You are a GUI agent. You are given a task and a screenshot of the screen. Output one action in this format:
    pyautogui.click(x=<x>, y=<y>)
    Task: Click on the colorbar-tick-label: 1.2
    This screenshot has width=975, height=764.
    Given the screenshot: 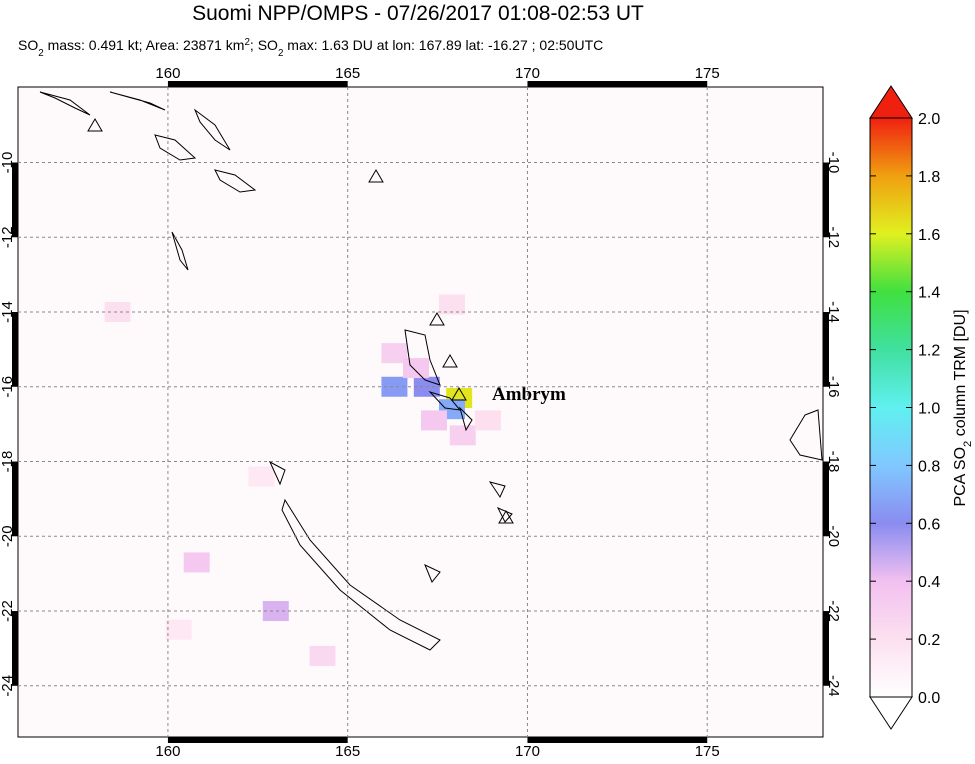 What is the action you would take?
    pyautogui.click(x=929, y=351)
    